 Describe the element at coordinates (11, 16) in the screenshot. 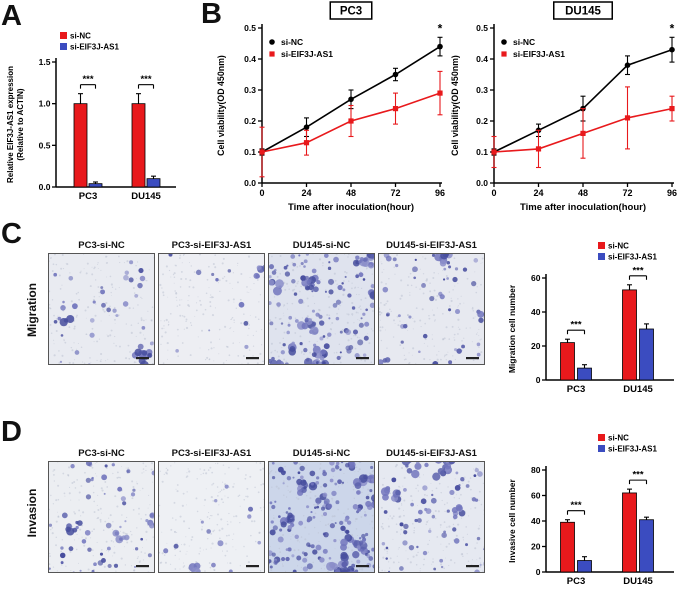

I see `panel-letter-a: A` at that location.